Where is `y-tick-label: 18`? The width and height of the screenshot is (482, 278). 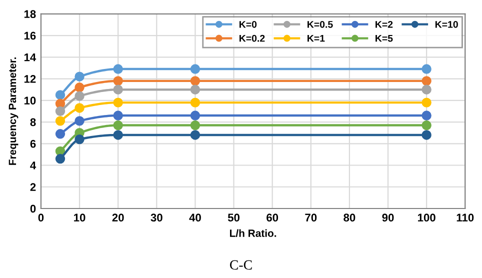 y-tick-label: 18 is located at coordinates (30, 14).